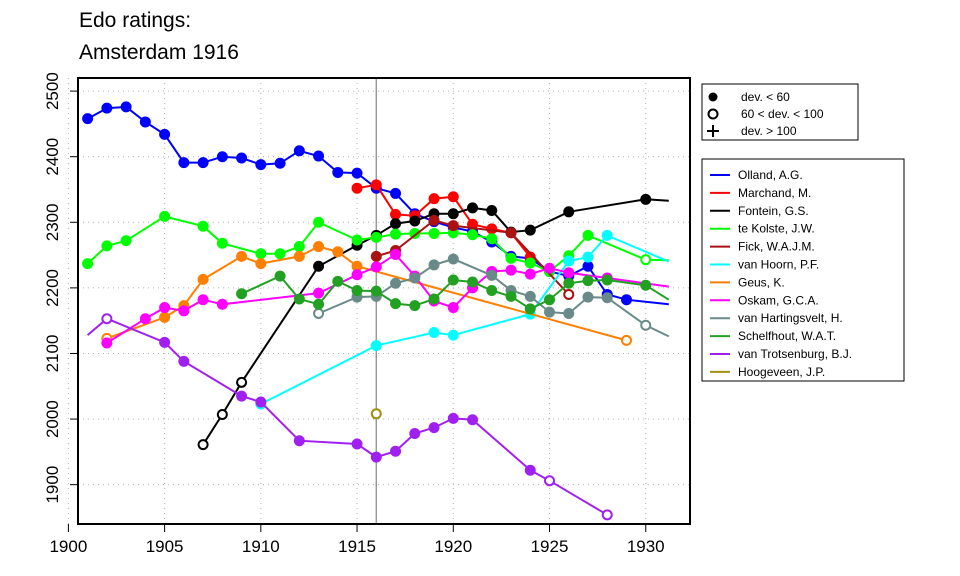 Image resolution: width=960 pixels, height=576 pixels. Describe the element at coordinates (781, 372) in the screenshot. I see `series-legend-label: Hoogeveen, J.P.` at that location.